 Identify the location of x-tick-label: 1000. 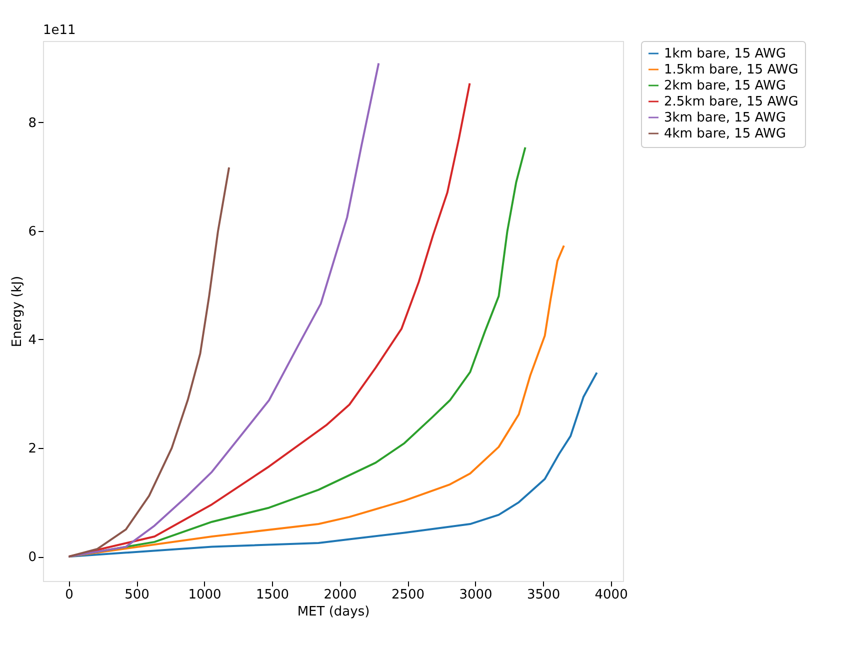
(205, 595).